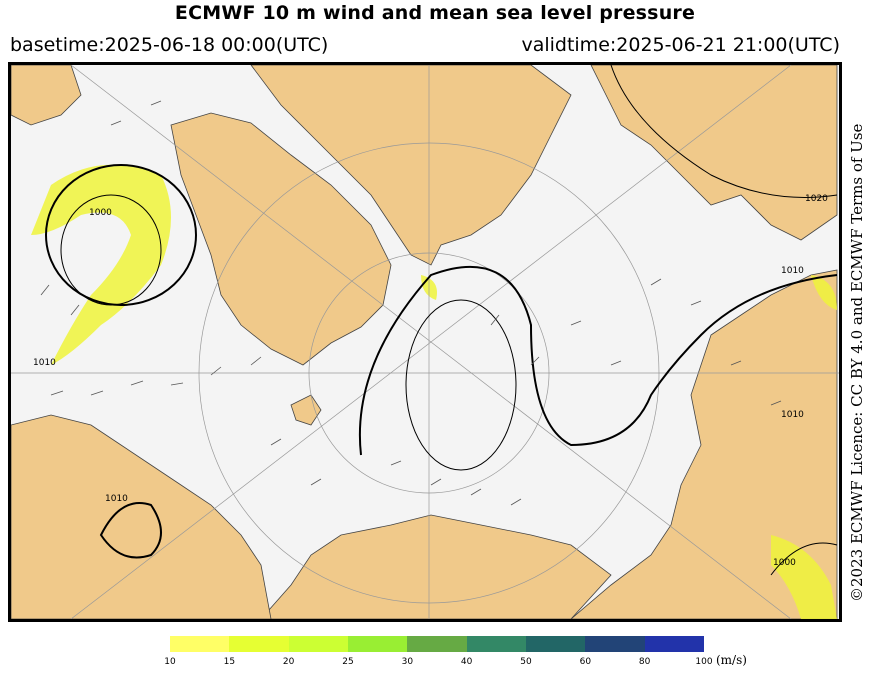 Image resolution: width=870 pixels, height=680 pixels. I want to click on legend-tick-label: 50, so click(526, 662).